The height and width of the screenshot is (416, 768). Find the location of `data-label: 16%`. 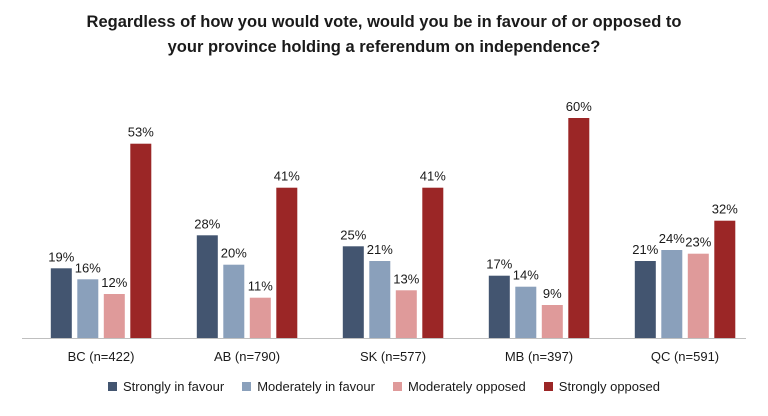

data-label: 16% is located at coordinates (88, 267).